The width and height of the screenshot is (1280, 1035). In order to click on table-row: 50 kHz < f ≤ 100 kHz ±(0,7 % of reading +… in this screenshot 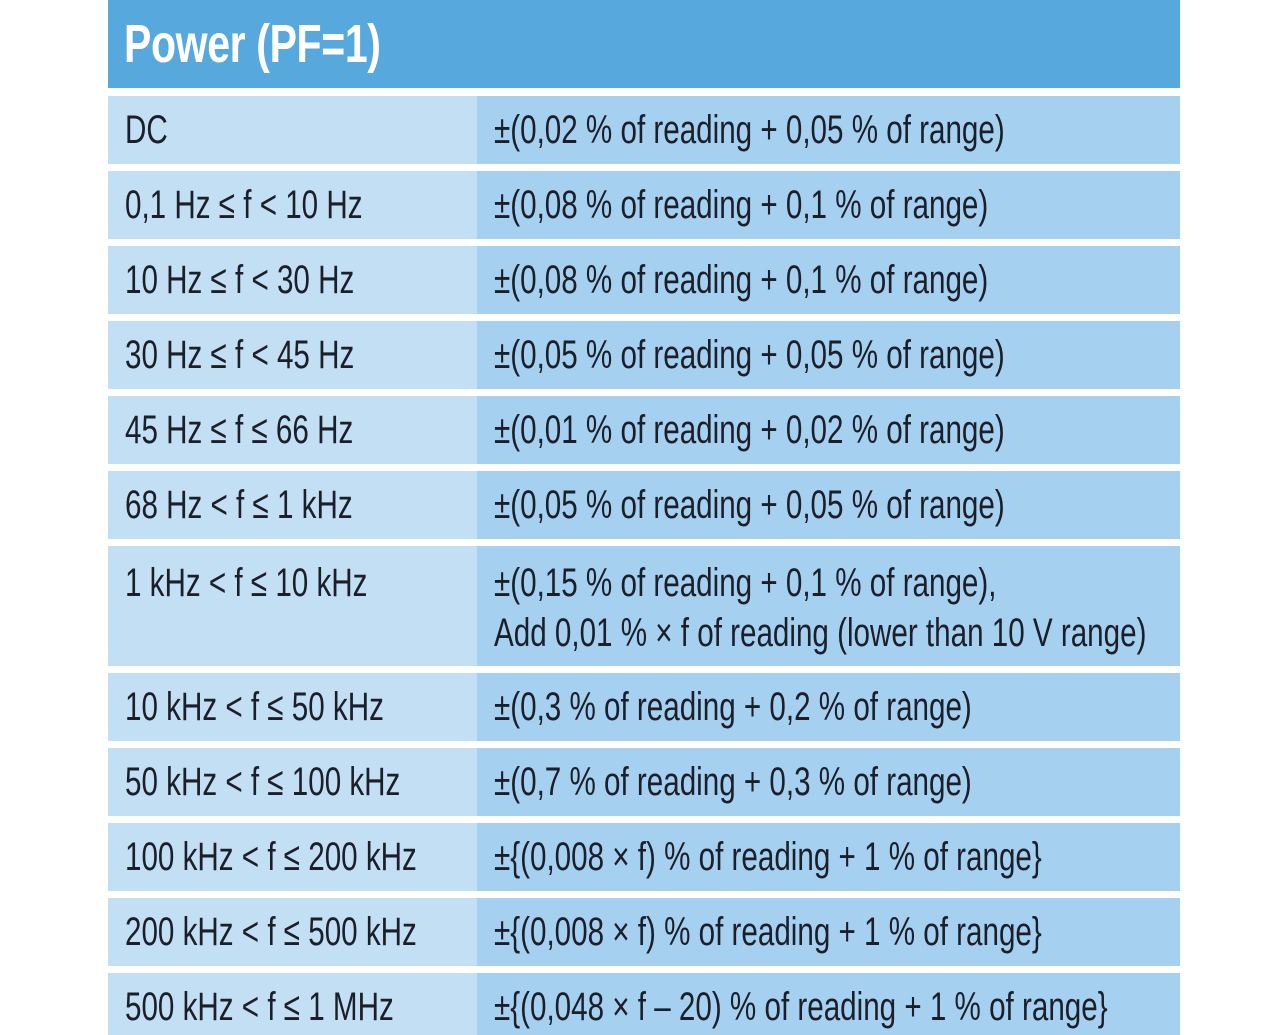, I will do `click(644, 782)`.